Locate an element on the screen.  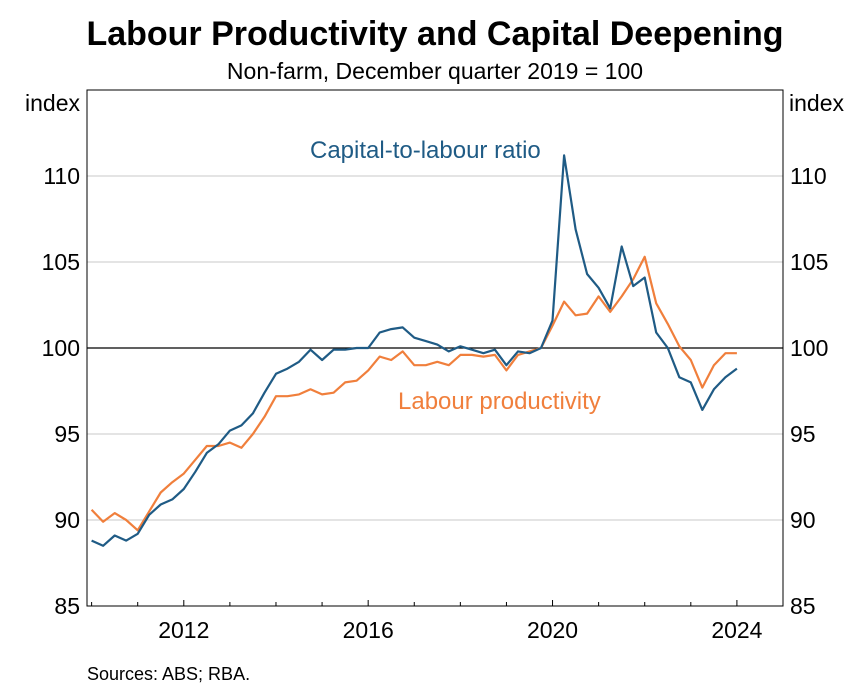
y-tick-right-95: 95 is located at coordinates (803, 434).